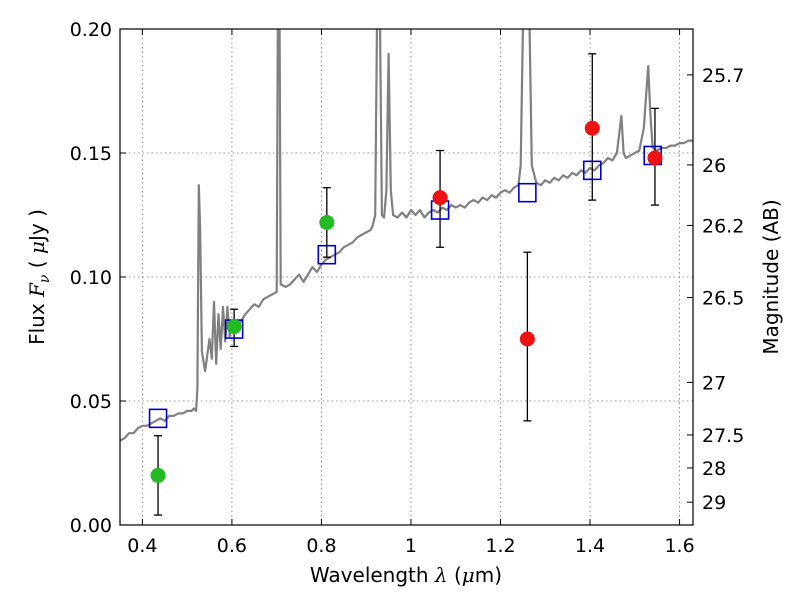  Describe the element at coordinates (39, 277) in the screenshot. I see `y-axis-label: Flux Fν ( μJy )` at that location.